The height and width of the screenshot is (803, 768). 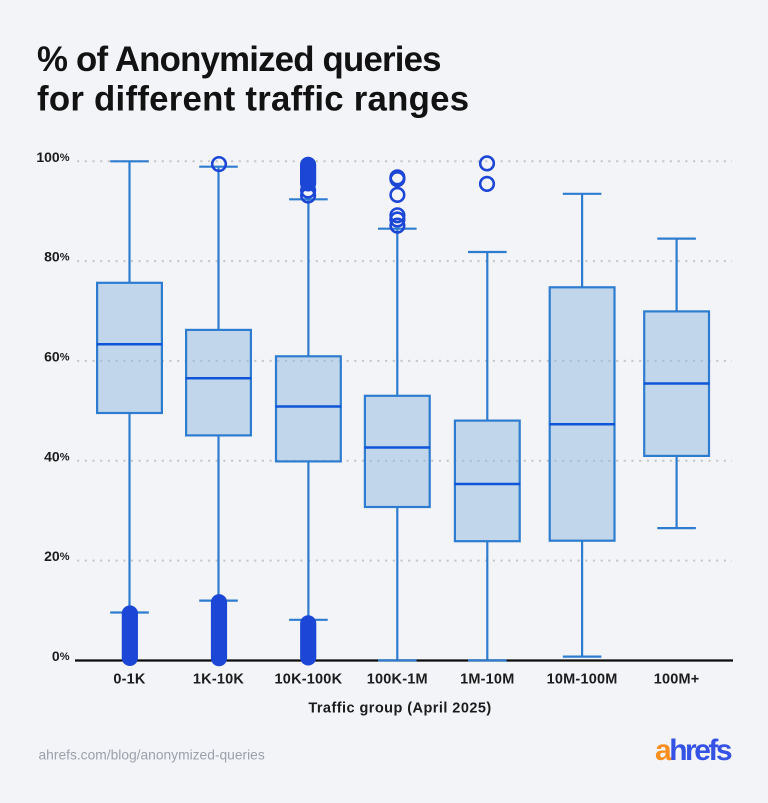 I want to click on svg-text: 100%, so click(x=52, y=157).